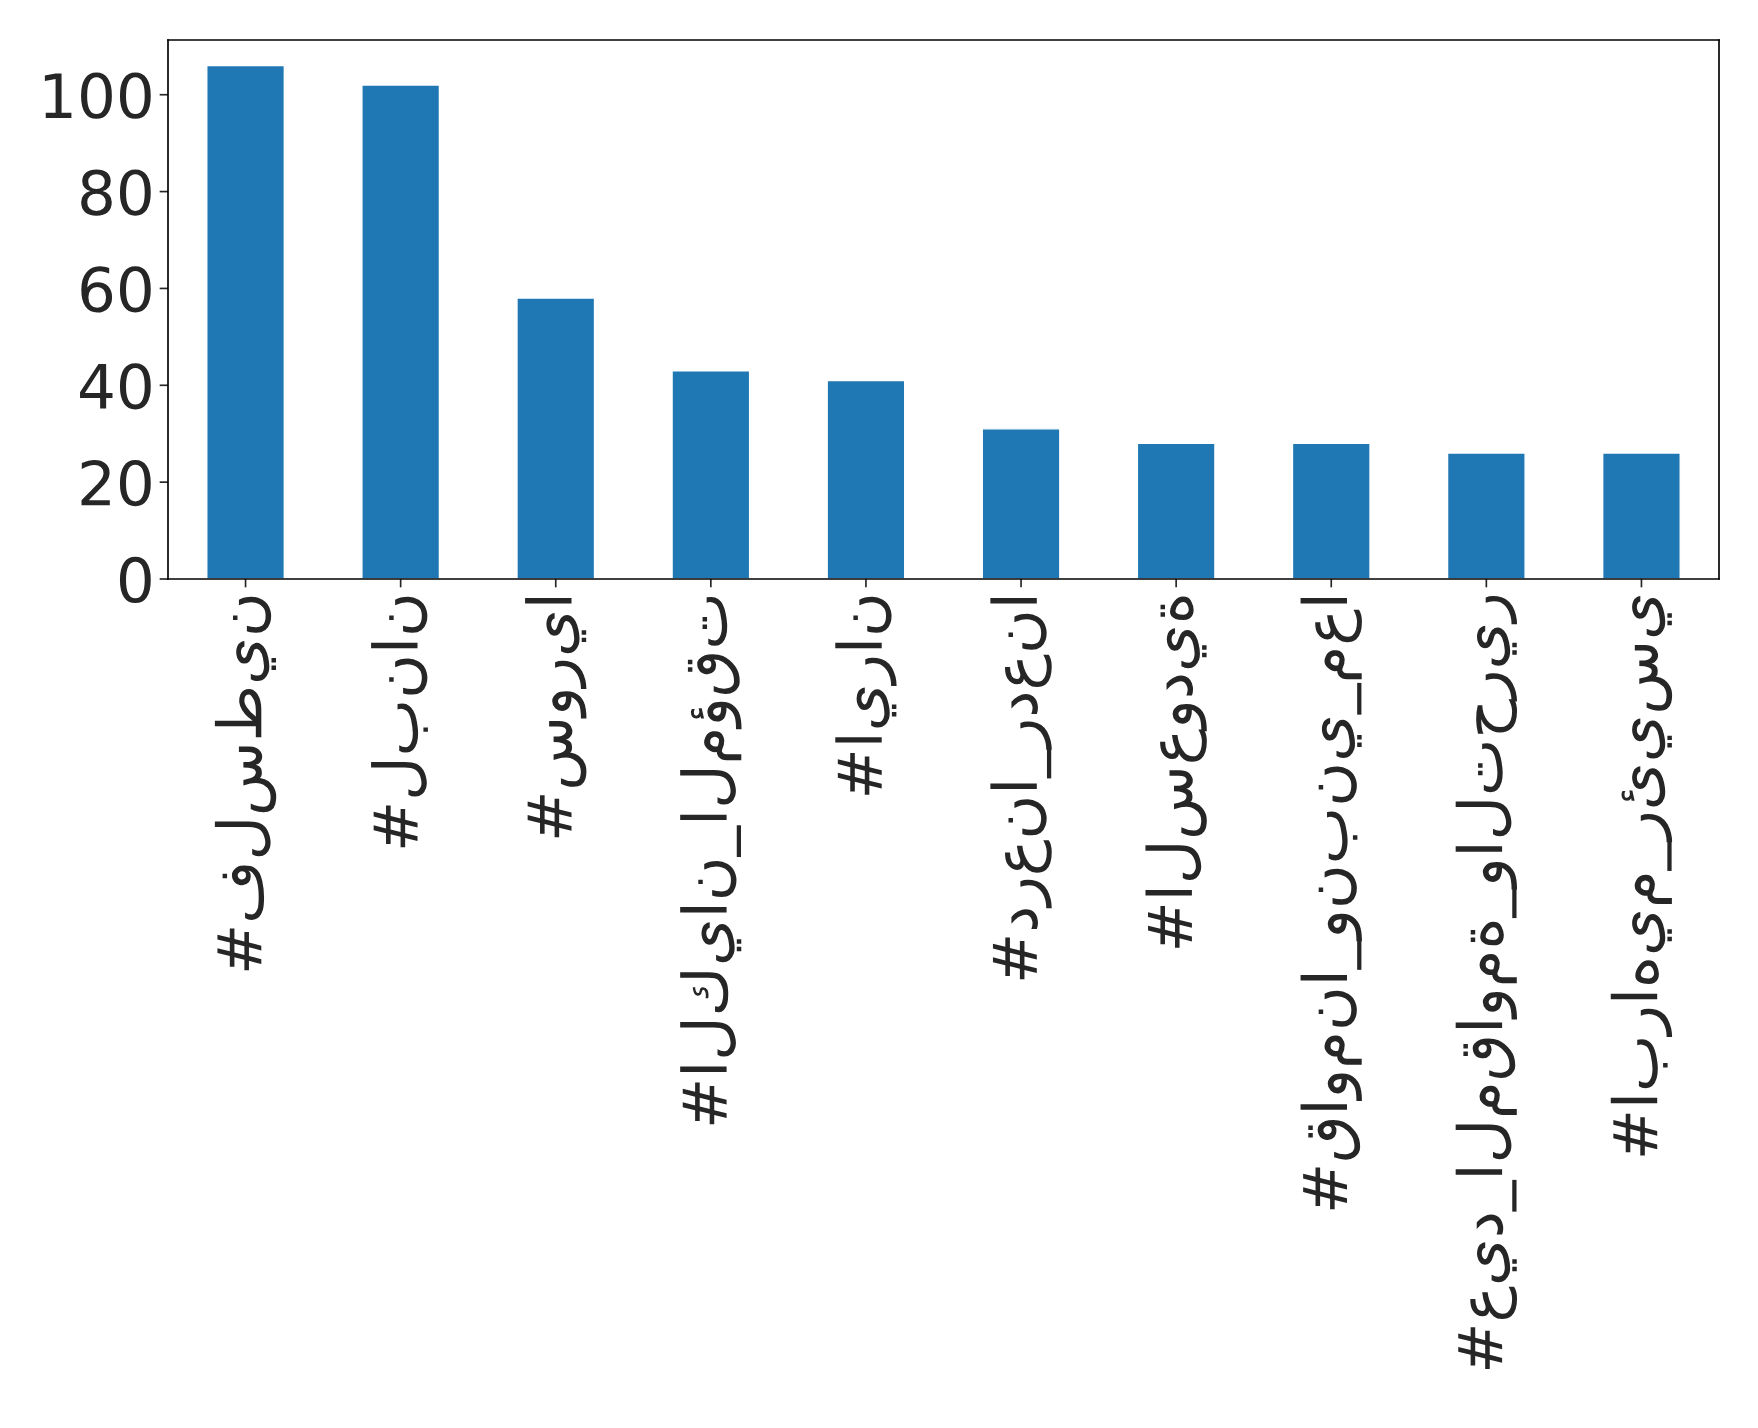 The image size is (1758, 1428). I want to click on x-tick-label: #عيد_المقاومة_والتحرير, so click(1486, 982).